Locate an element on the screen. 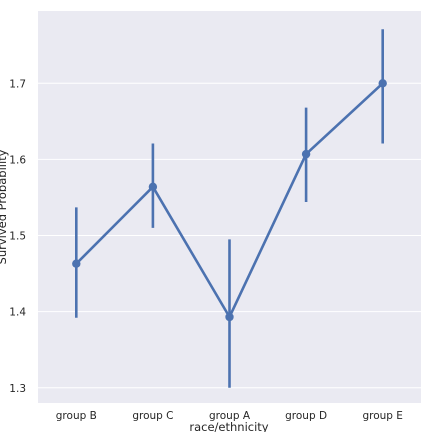  y-tick-label: 1.6 is located at coordinates (17, 160).